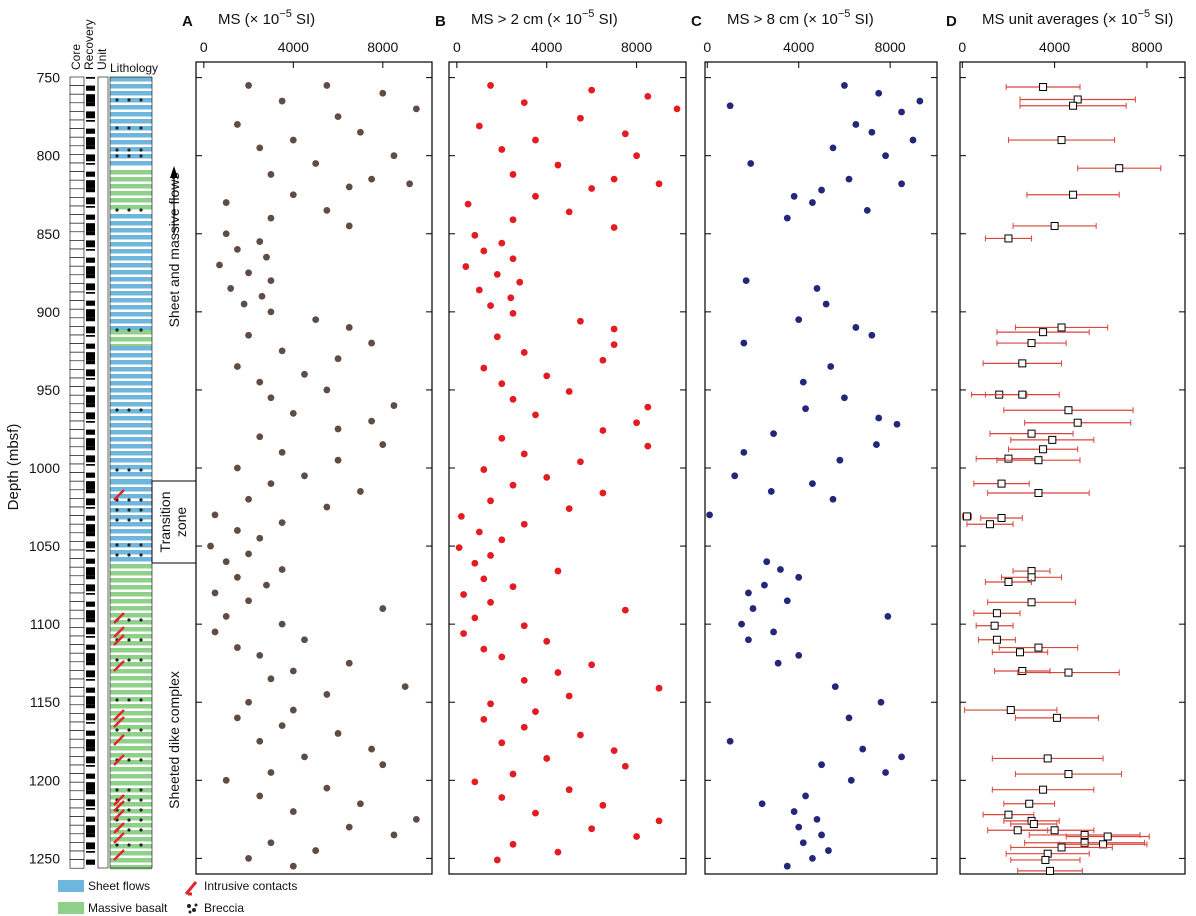  Describe the element at coordinates (111, 473) in the screenshot. I see `lithology-column` at that location.